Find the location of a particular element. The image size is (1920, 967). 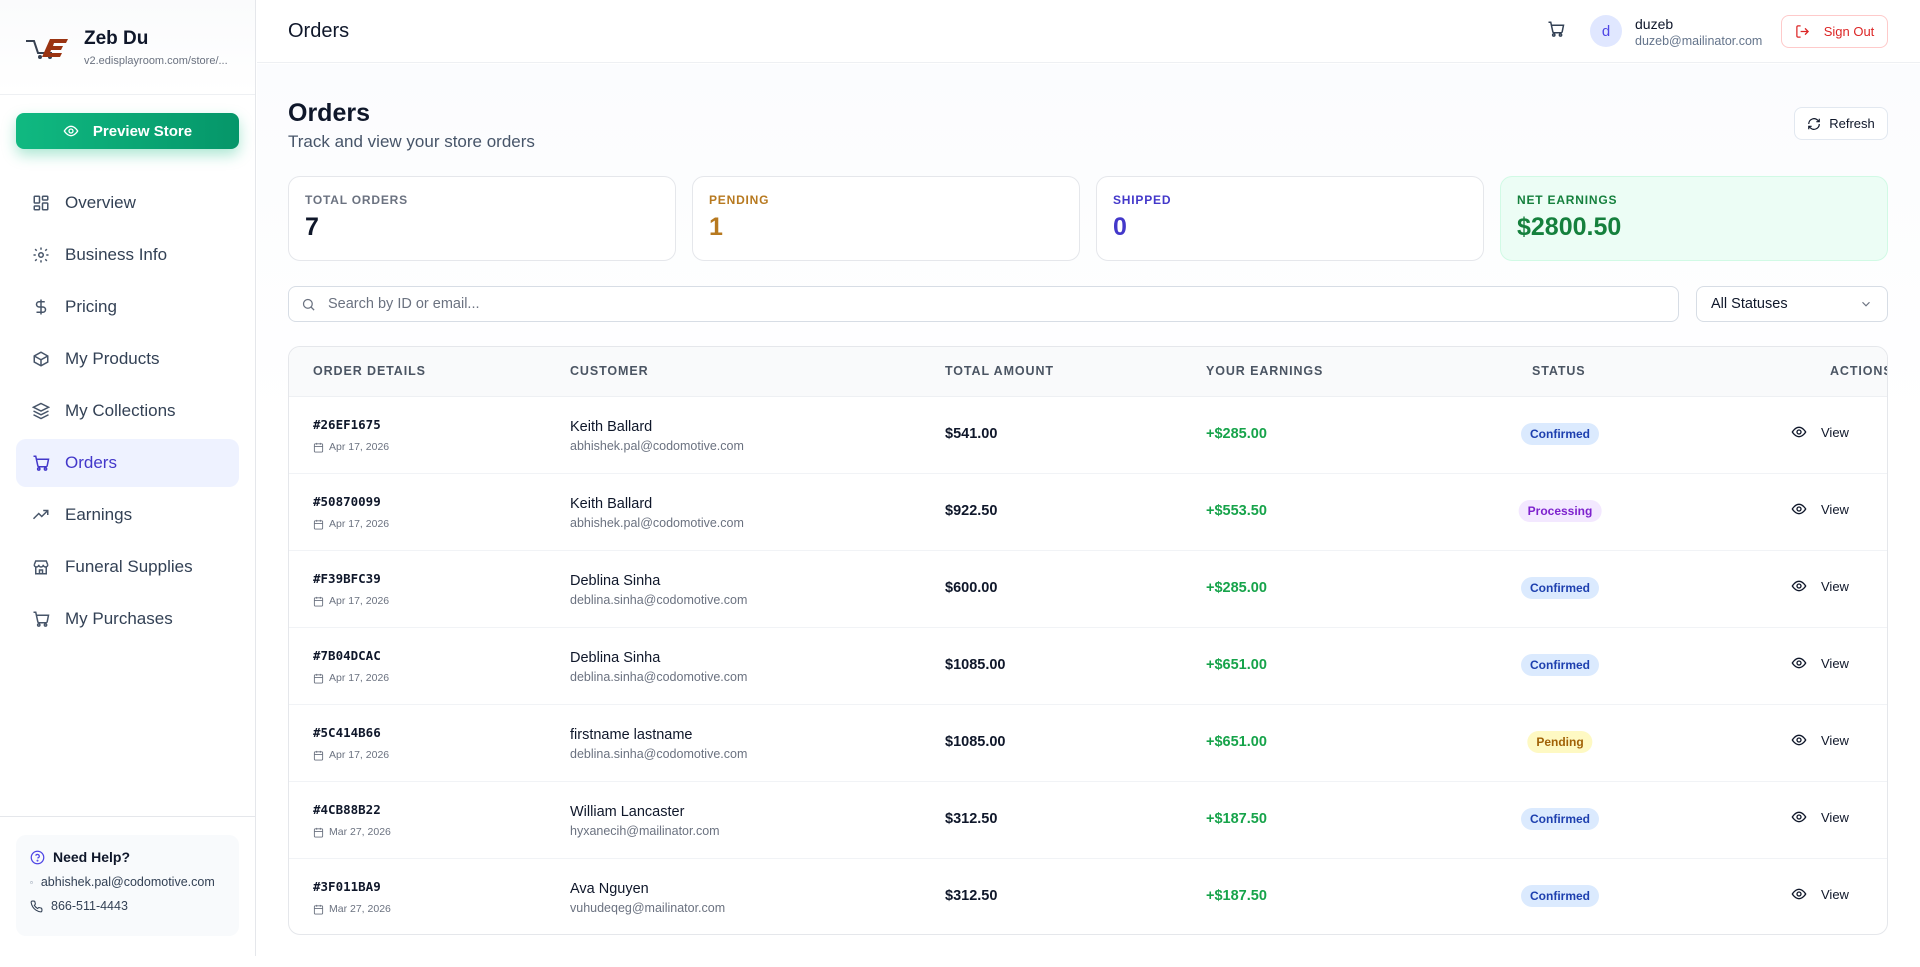

sidebar-item-my-collections: My Collections is located at coordinates (127, 411).